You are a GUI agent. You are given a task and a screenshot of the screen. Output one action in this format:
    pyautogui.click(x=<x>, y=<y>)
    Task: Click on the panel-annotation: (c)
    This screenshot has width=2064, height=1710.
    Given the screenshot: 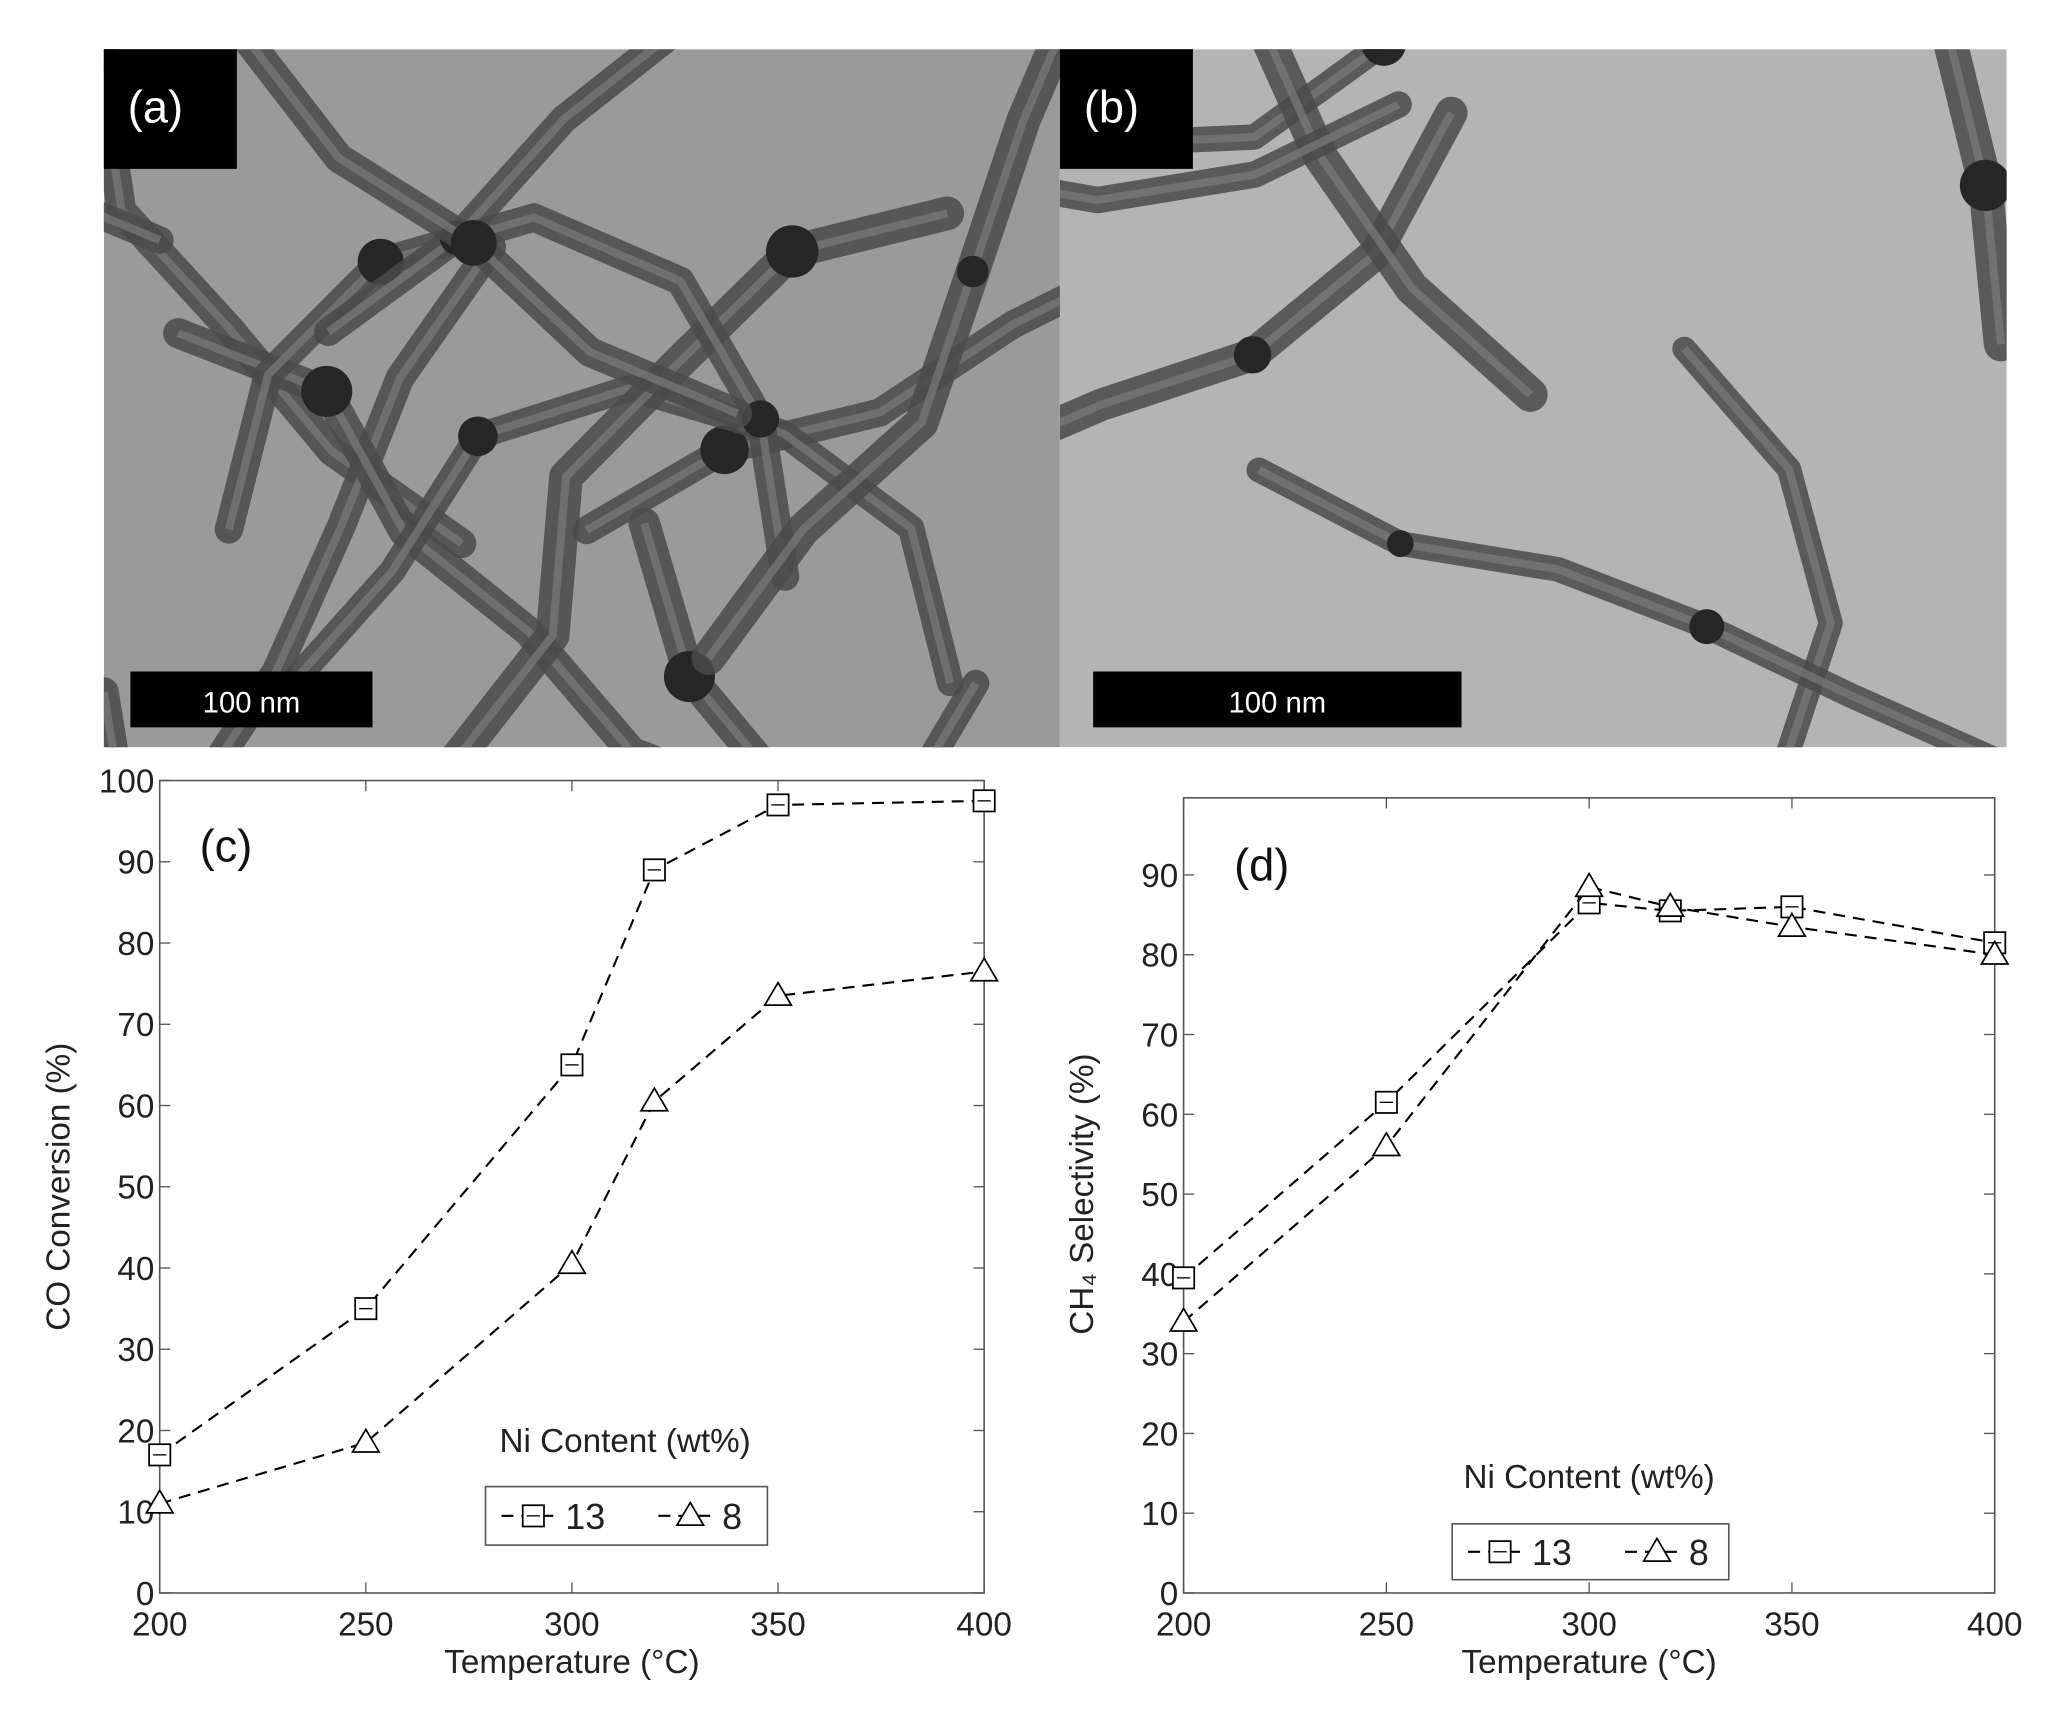 What is the action you would take?
    pyautogui.click(x=226, y=846)
    